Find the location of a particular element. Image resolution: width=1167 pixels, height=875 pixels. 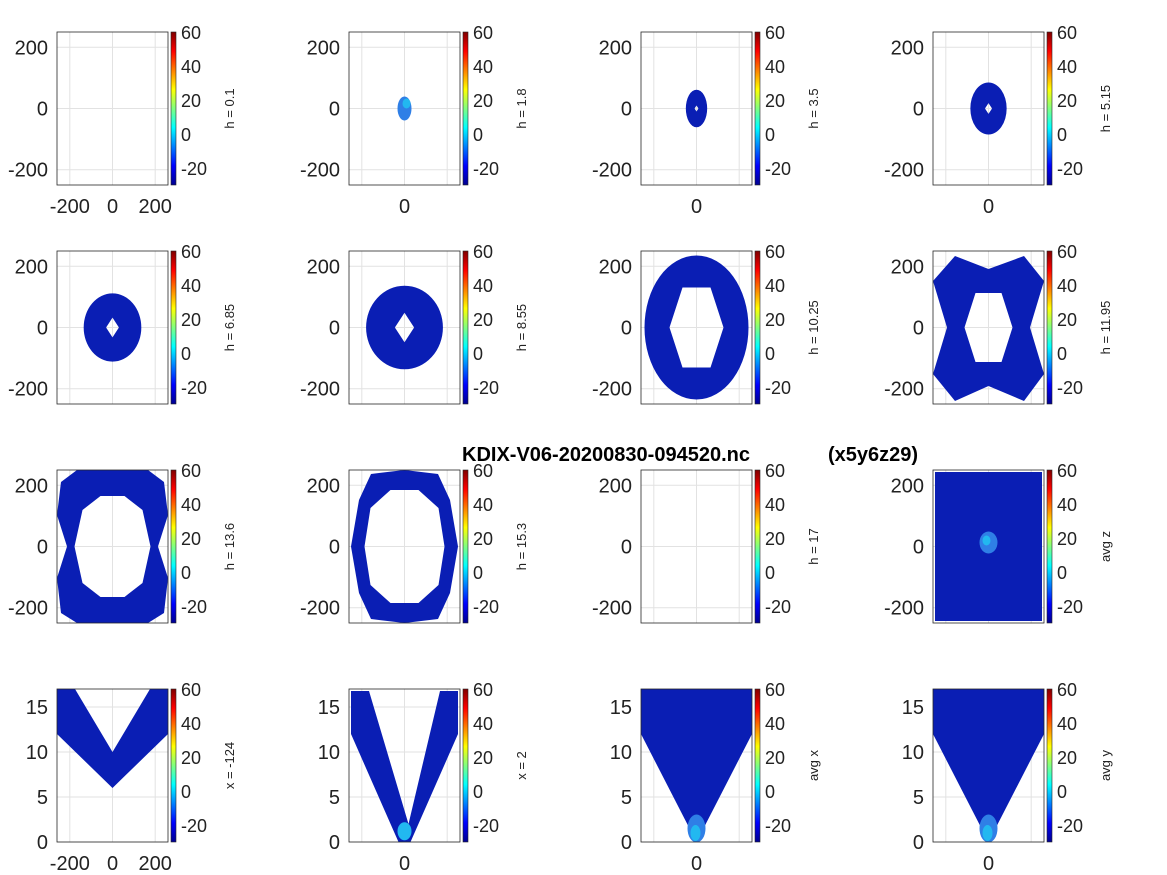

panel-label: h = 8.55 is located at coordinates (521, 327).